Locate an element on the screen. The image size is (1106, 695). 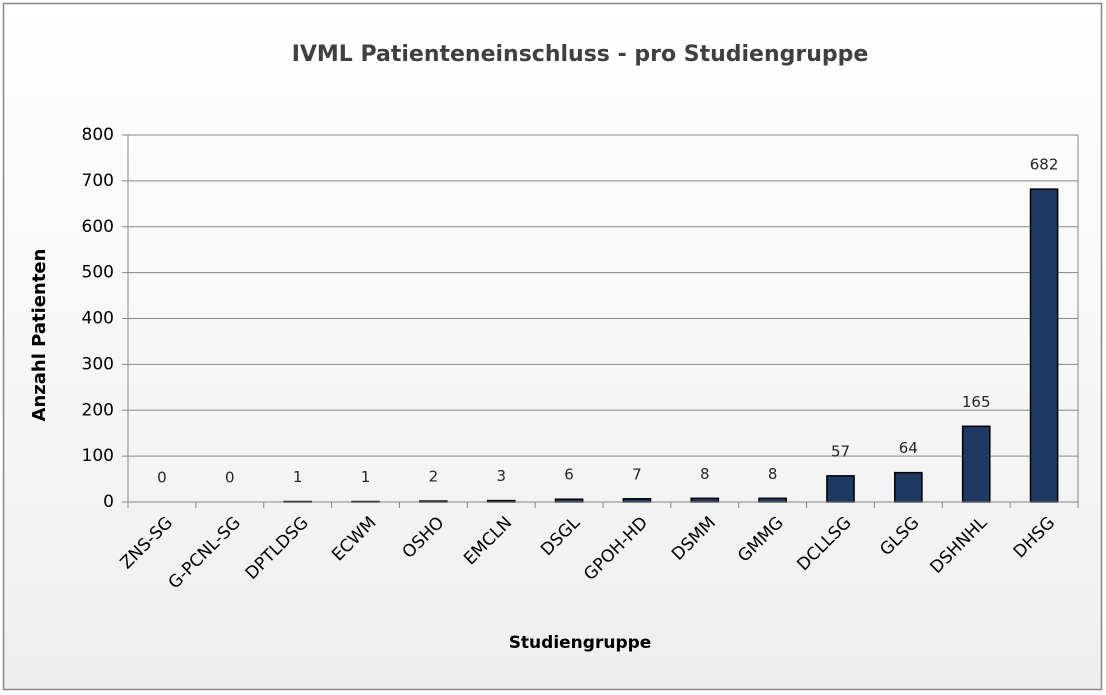
y-tick-label: 200 is located at coordinates (98, 410).